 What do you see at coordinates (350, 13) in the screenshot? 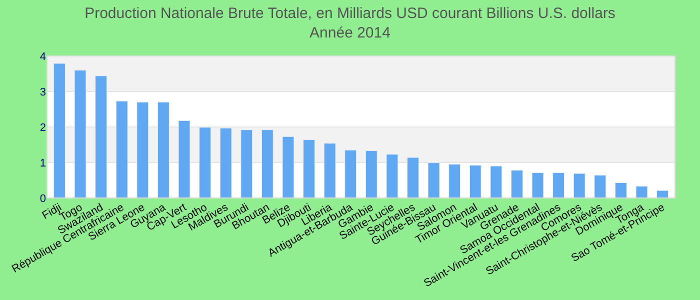
I see `chart-title: Production Nationale Brute Totale, en Milliards USD courant Billions U.S. dollars` at bounding box center [350, 13].